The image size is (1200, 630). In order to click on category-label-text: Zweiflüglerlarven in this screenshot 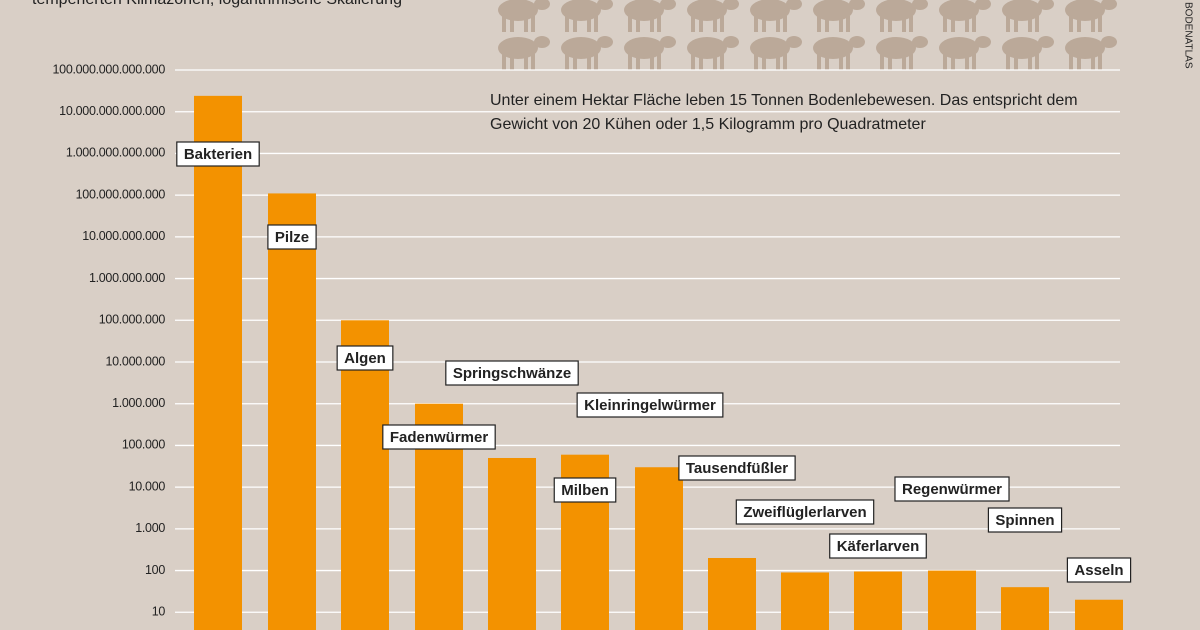, I will do `click(804, 512)`.